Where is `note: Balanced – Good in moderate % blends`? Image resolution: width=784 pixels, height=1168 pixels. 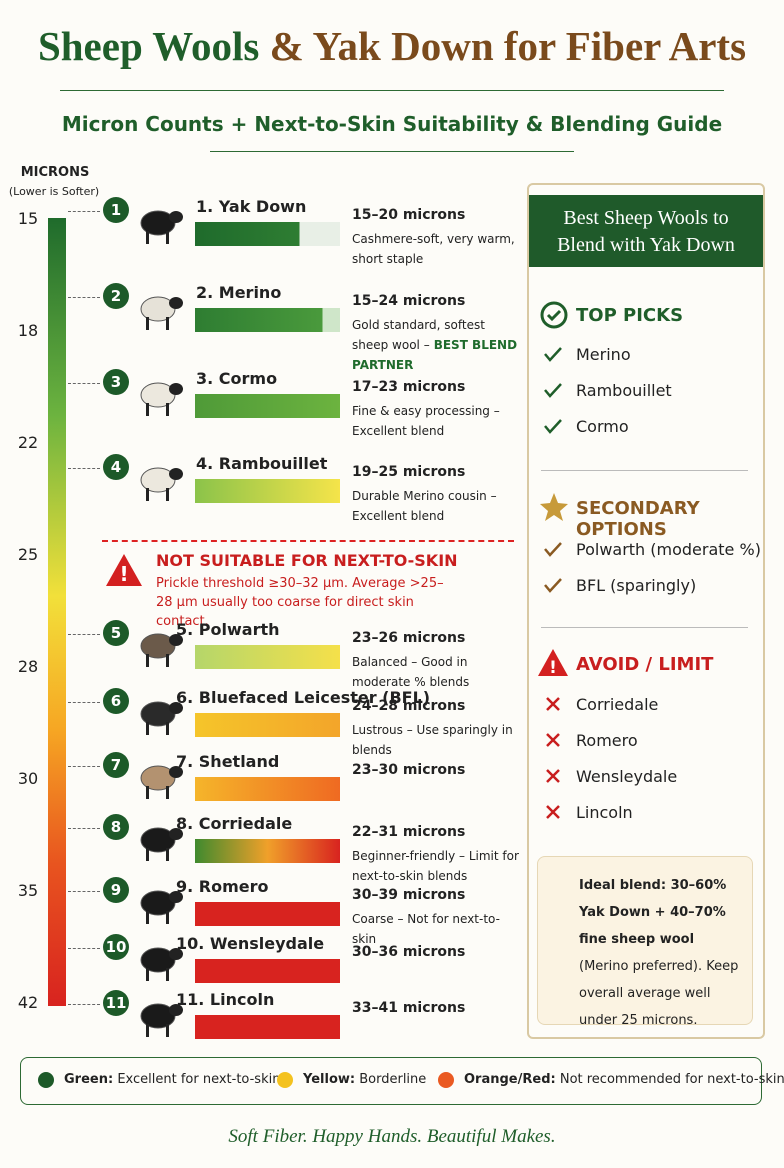 note: Balanced – Good in moderate % blends is located at coordinates (437, 672).